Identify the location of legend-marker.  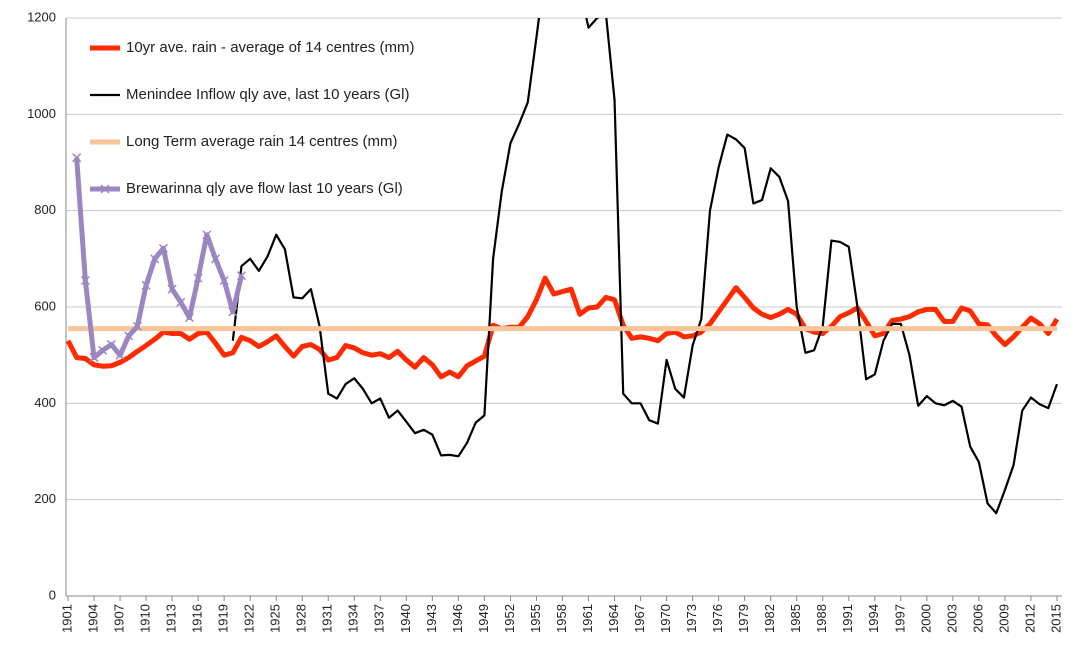
(105, 189).